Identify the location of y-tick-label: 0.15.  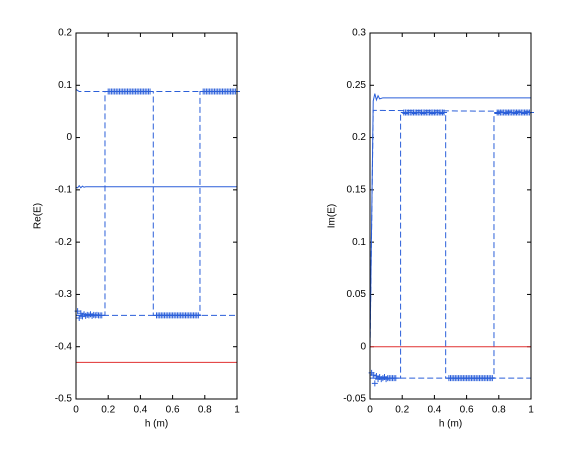
(357, 189).